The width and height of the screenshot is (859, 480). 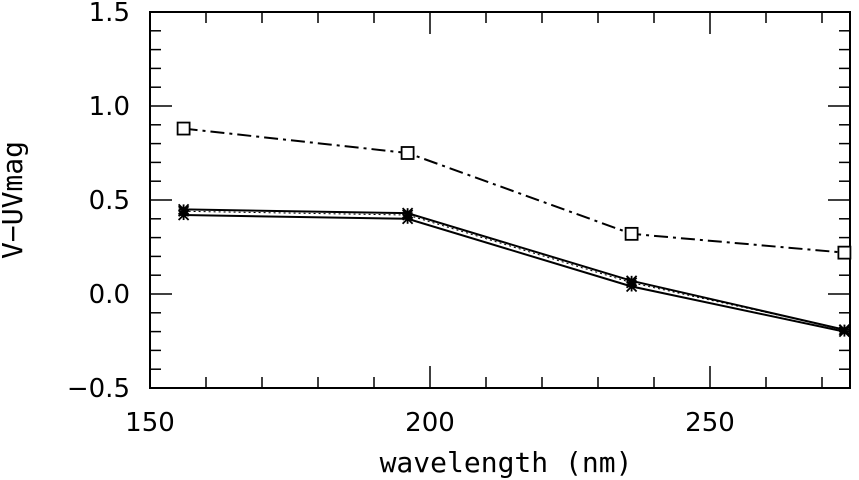 I want to click on y-tick-label: 1.5, so click(x=109, y=14).